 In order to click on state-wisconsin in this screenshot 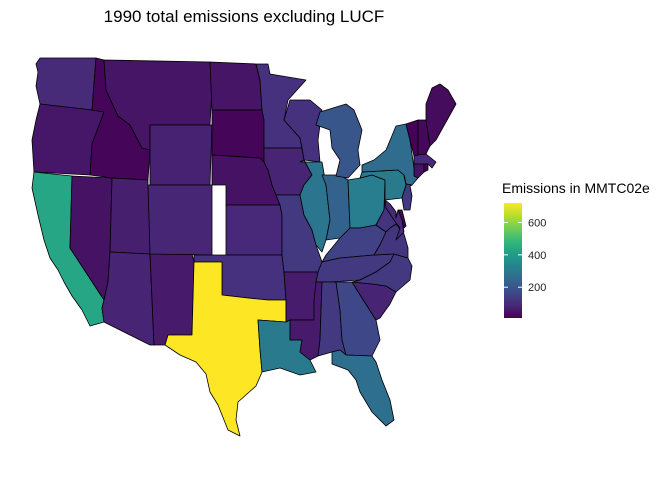, I will do `click(303, 131)`.